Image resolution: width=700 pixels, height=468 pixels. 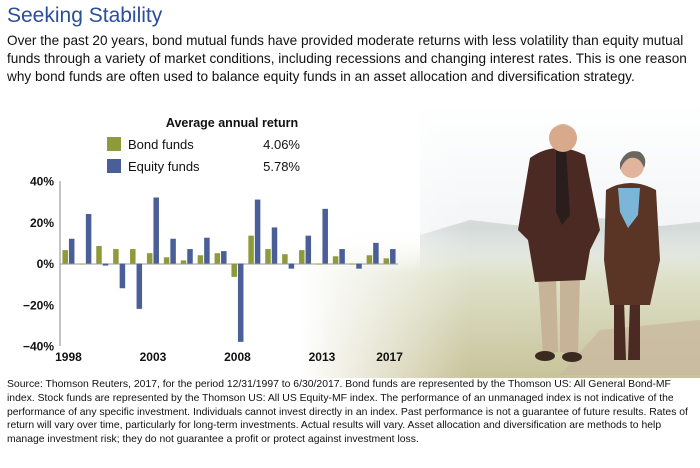 I want to click on equity-bar-2017, so click(x=393, y=256).